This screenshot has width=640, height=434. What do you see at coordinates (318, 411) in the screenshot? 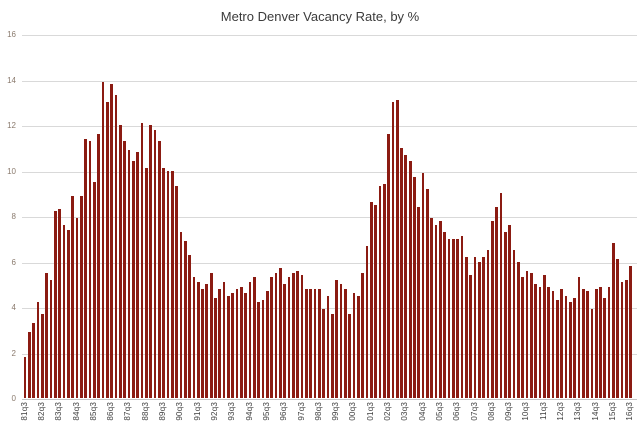
I see `x-tick-label-98q3: 98q3` at bounding box center [318, 411].